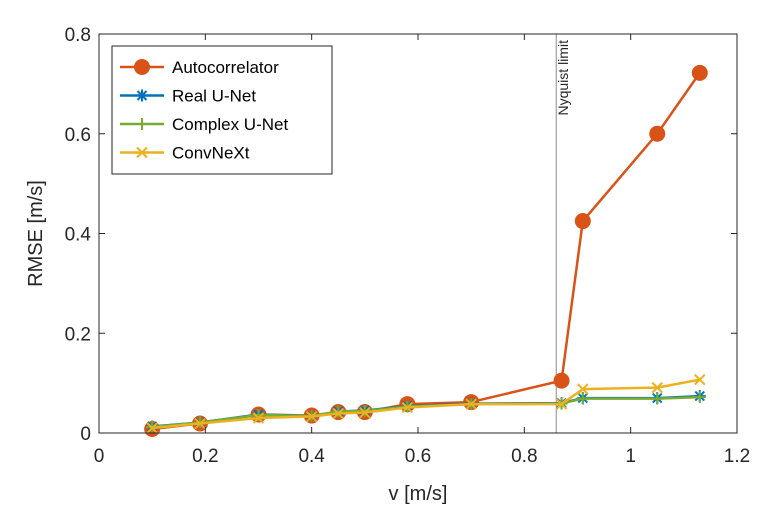 The image size is (763, 521). Describe the element at coordinates (211, 153) in the screenshot. I see `legend-label: ConvNeXt` at that location.